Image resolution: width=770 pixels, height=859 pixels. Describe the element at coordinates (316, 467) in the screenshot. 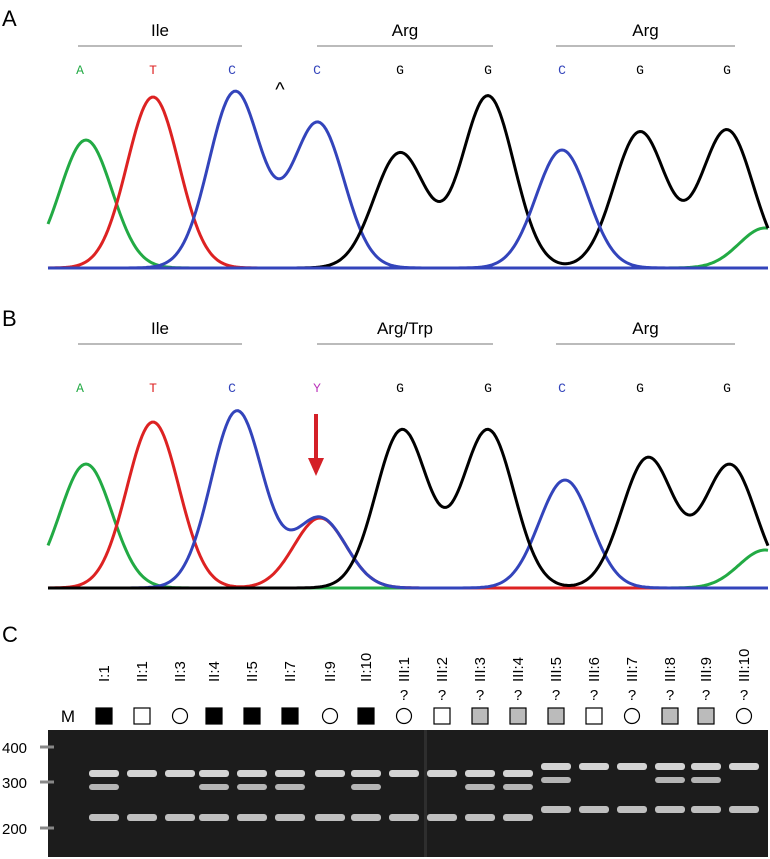

I see `arrow-head` at that location.